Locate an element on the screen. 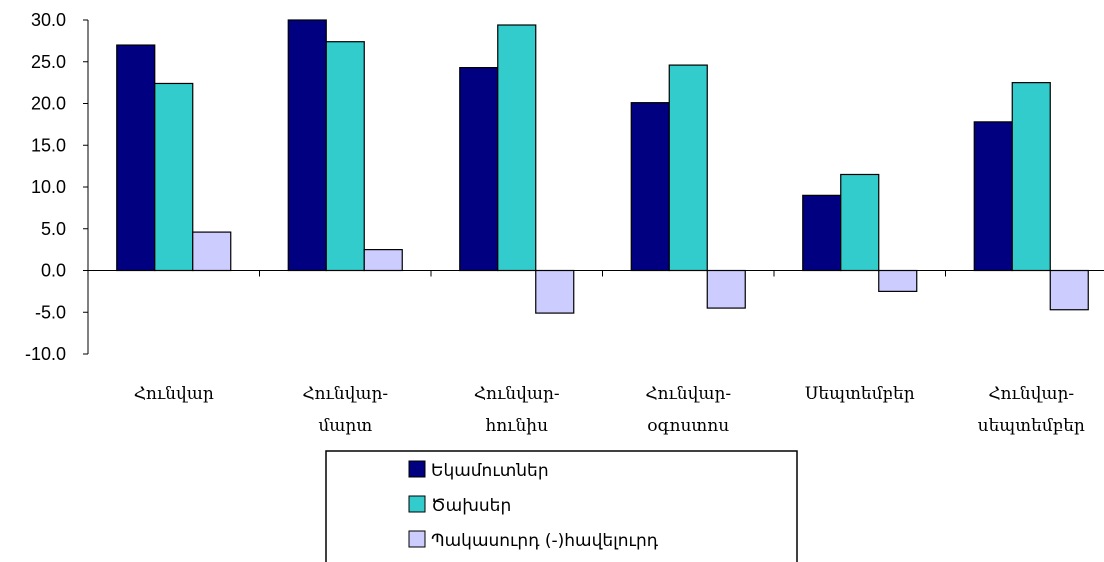 Image resolution: width=1104 pixels, height=562 pixels. y-tick-label: 25.0 is located at coordinates (48, 62).